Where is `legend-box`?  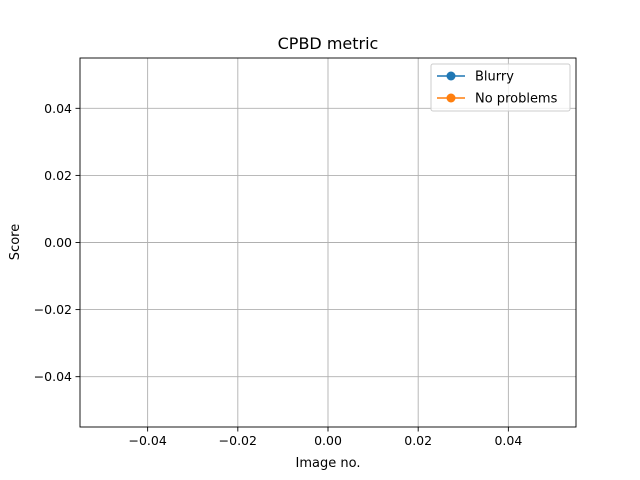
legend-box is located at coordinates (500, 87).